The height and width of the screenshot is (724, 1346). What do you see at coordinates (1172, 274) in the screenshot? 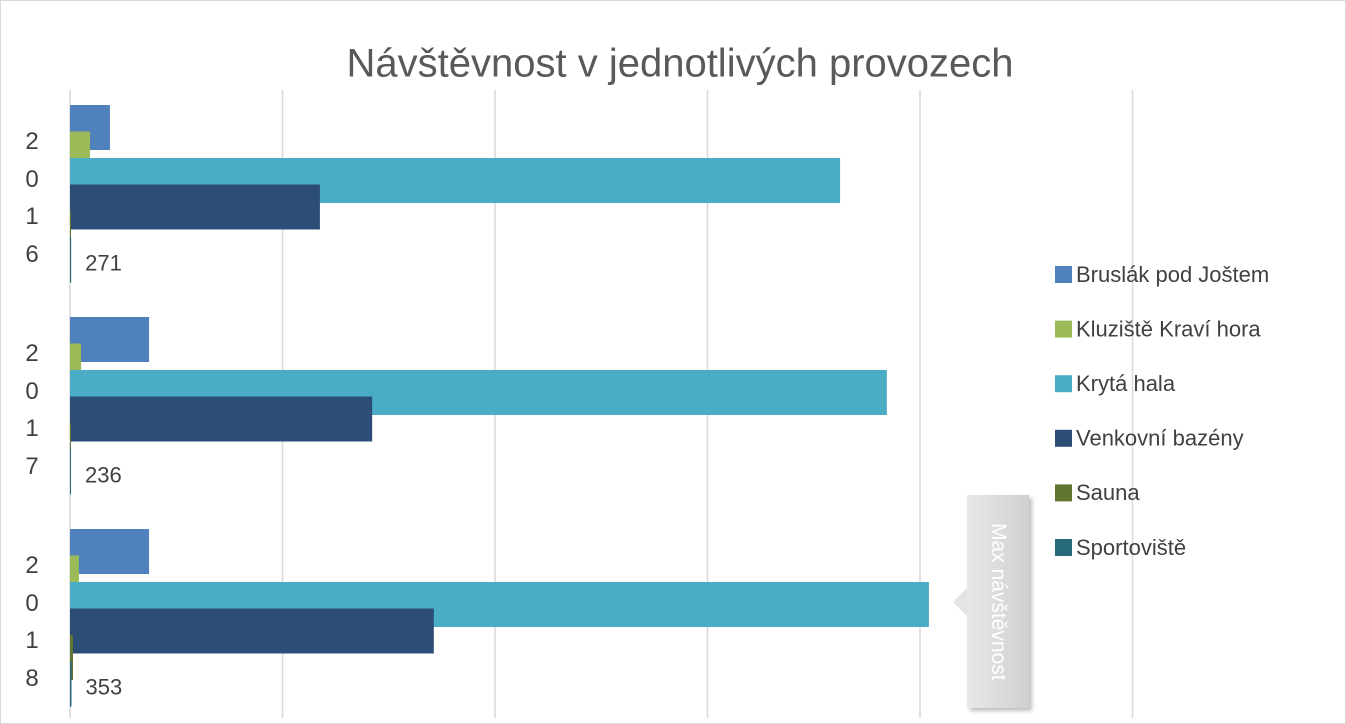
I see `legend-label: Bruslák pod Joštem` at bounding box center [1172, 274].